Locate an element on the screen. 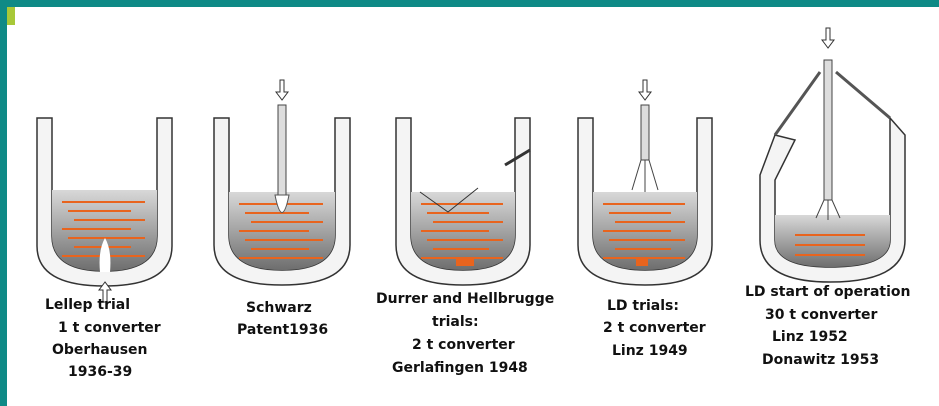 This screenshot has height=406, width=939. caption: 1936-39 is located at coordinates (100, 372).